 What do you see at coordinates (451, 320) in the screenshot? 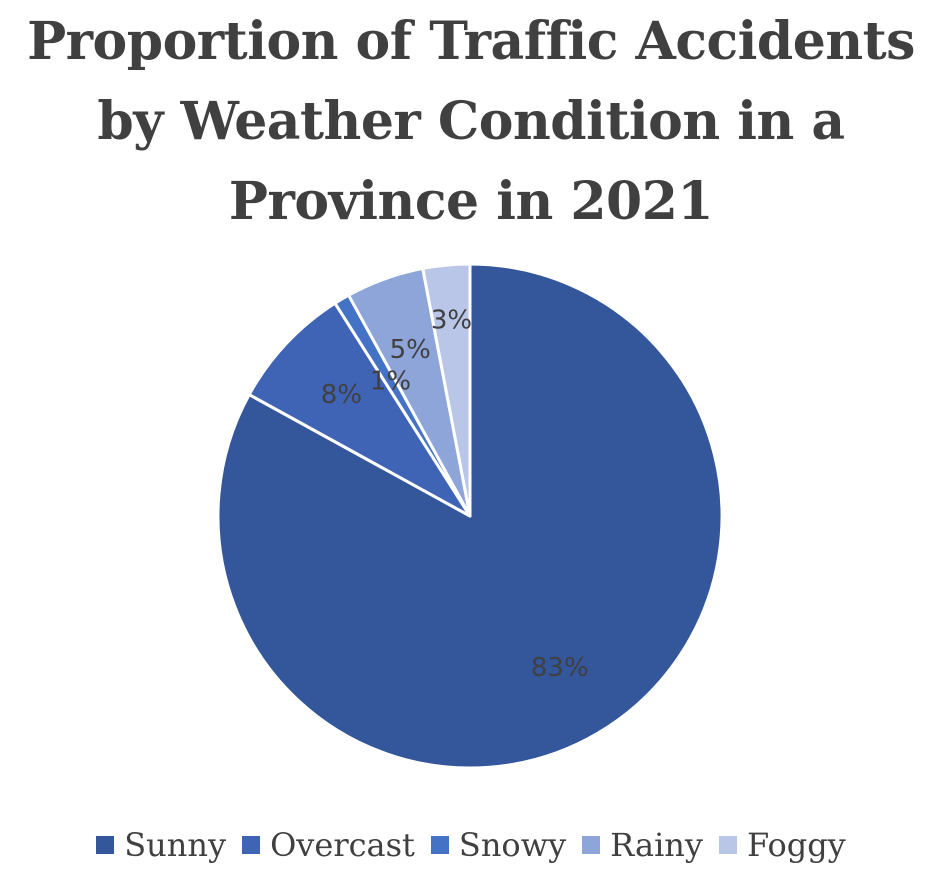
I see `data-label-foggy: 3%` at bounding box center [451, 320].